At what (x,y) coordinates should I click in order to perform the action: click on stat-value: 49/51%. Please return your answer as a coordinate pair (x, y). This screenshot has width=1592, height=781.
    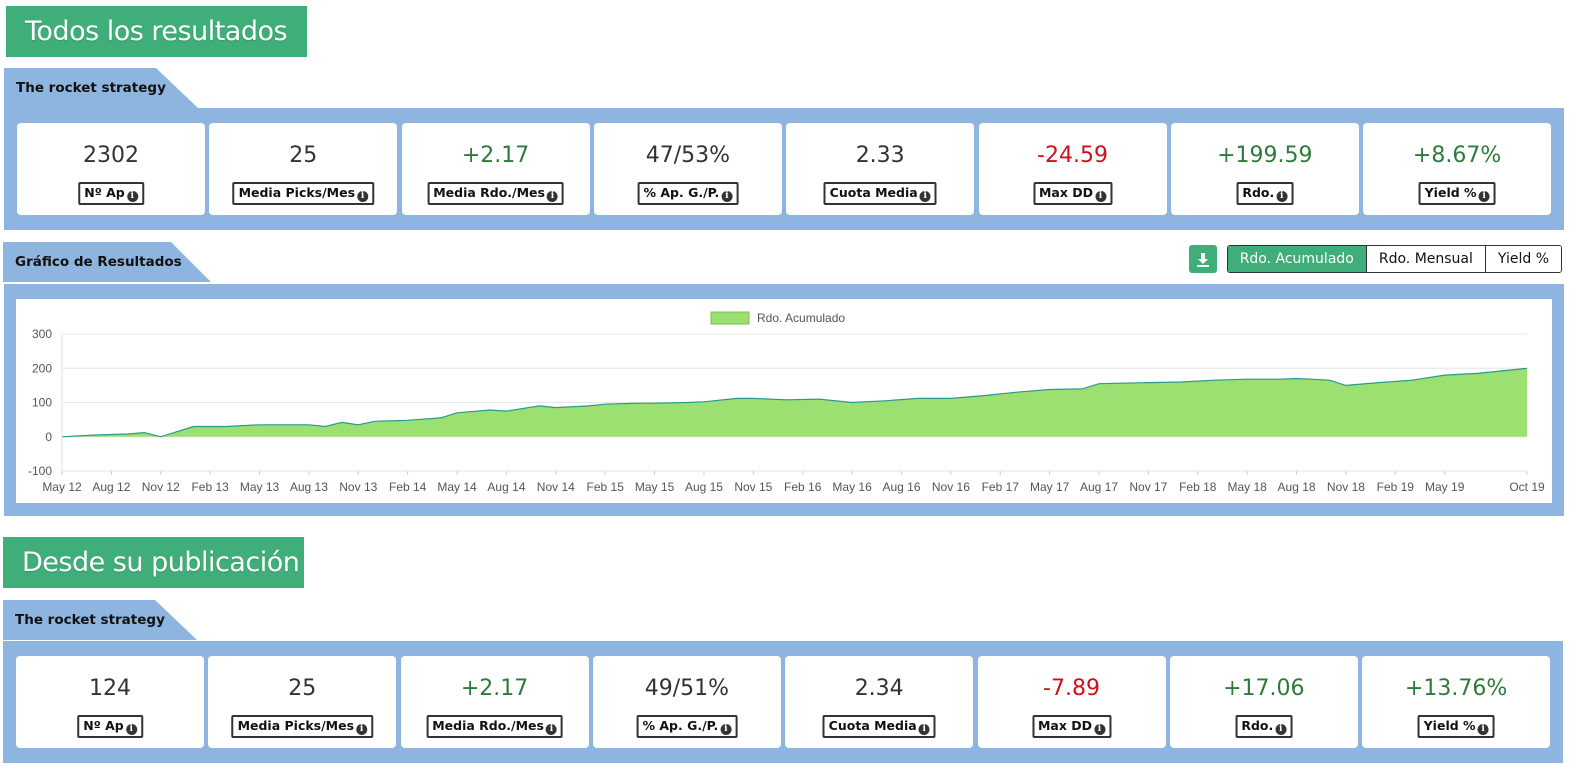
    Looking at the image, I should click on (687, 688).